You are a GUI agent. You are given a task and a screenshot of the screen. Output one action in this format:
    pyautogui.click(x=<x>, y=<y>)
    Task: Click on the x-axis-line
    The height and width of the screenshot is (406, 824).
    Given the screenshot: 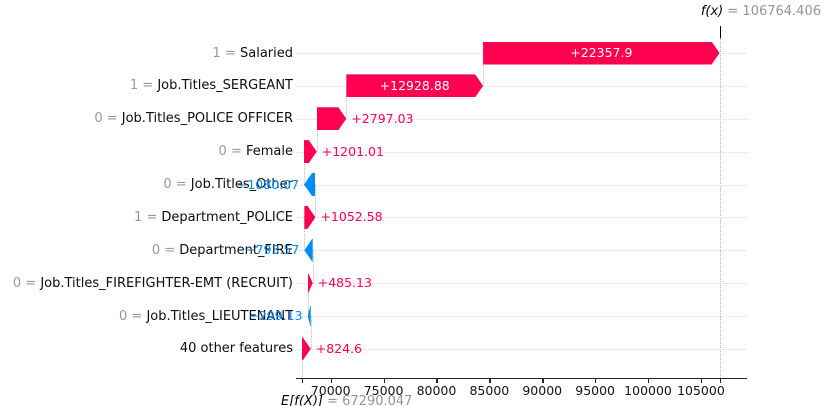 What is the action you would take?
    pyautogui.click(x=521, y=378)
    